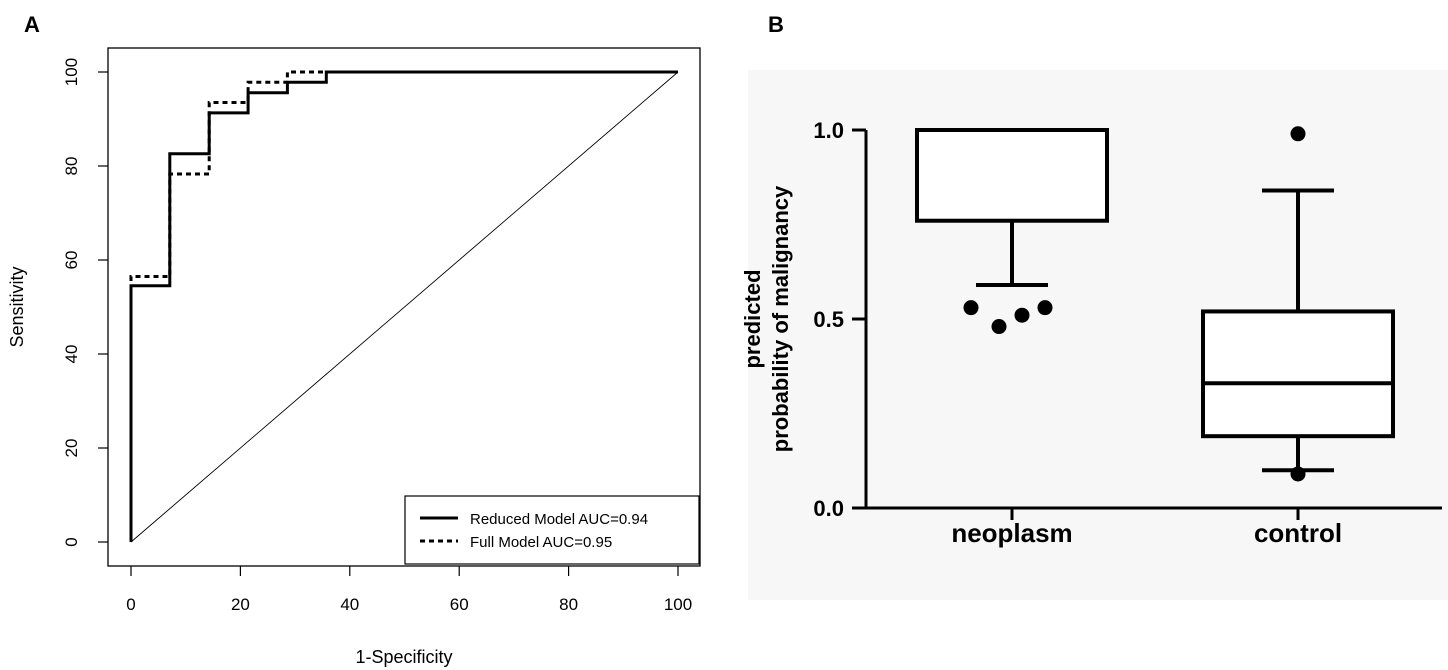  I want to click on x-tick-label: 40, so click(349, 604).